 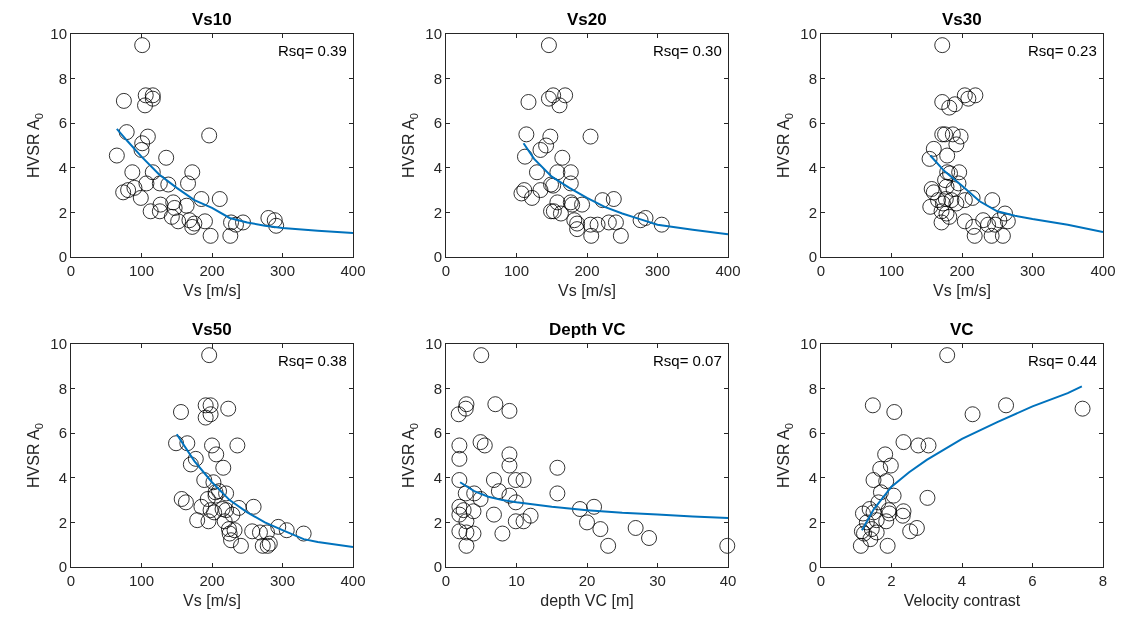 I want to click on chart-title: Vs30, so click(x=962, y=19).